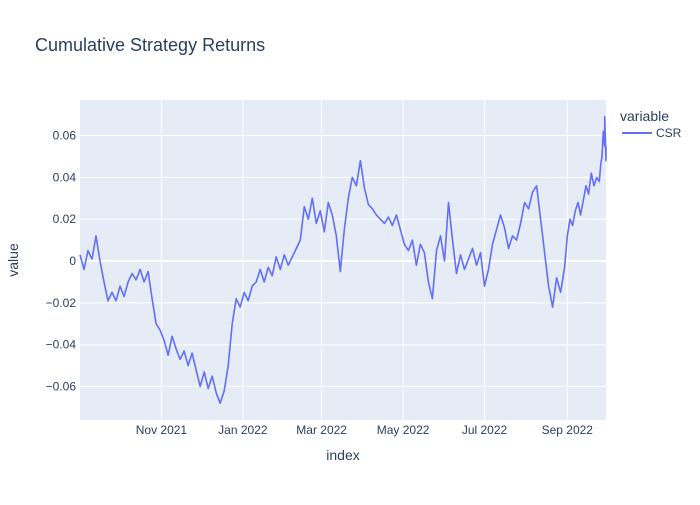 The height and width of the screenshot is (505, 700). I want to click on y-tick-label: −0.02, so click(61, 303).